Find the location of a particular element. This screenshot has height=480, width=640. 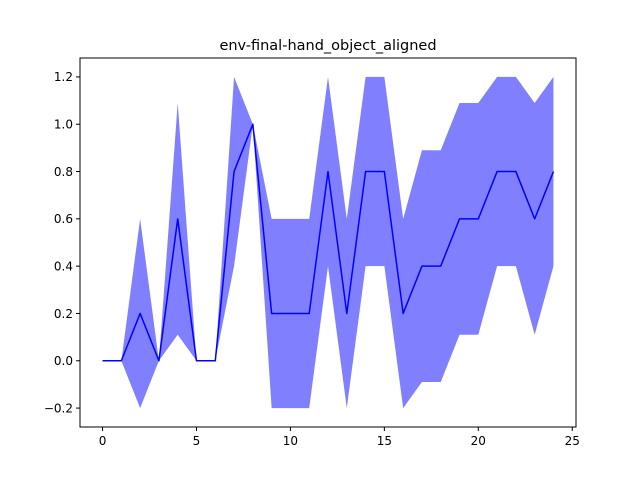

y-tick-label: 0.0 is located at coordinates (63, 361).